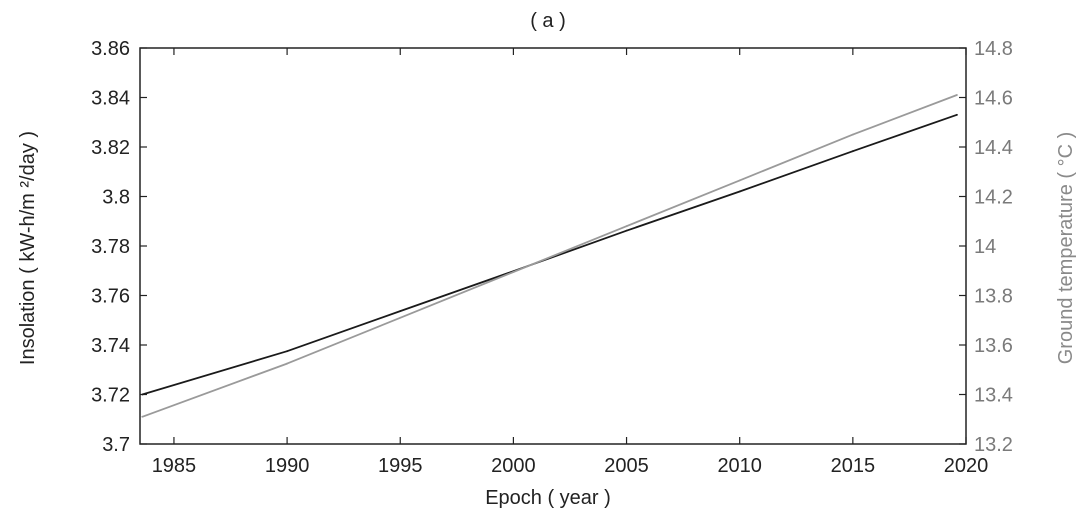 This screenshot has height=521, width=1089. I want to click on y-axis-left: 3.7 3.72 3.74 3.76 3.78 3.8 3.82 3.84 3.86, so click(119, 247).